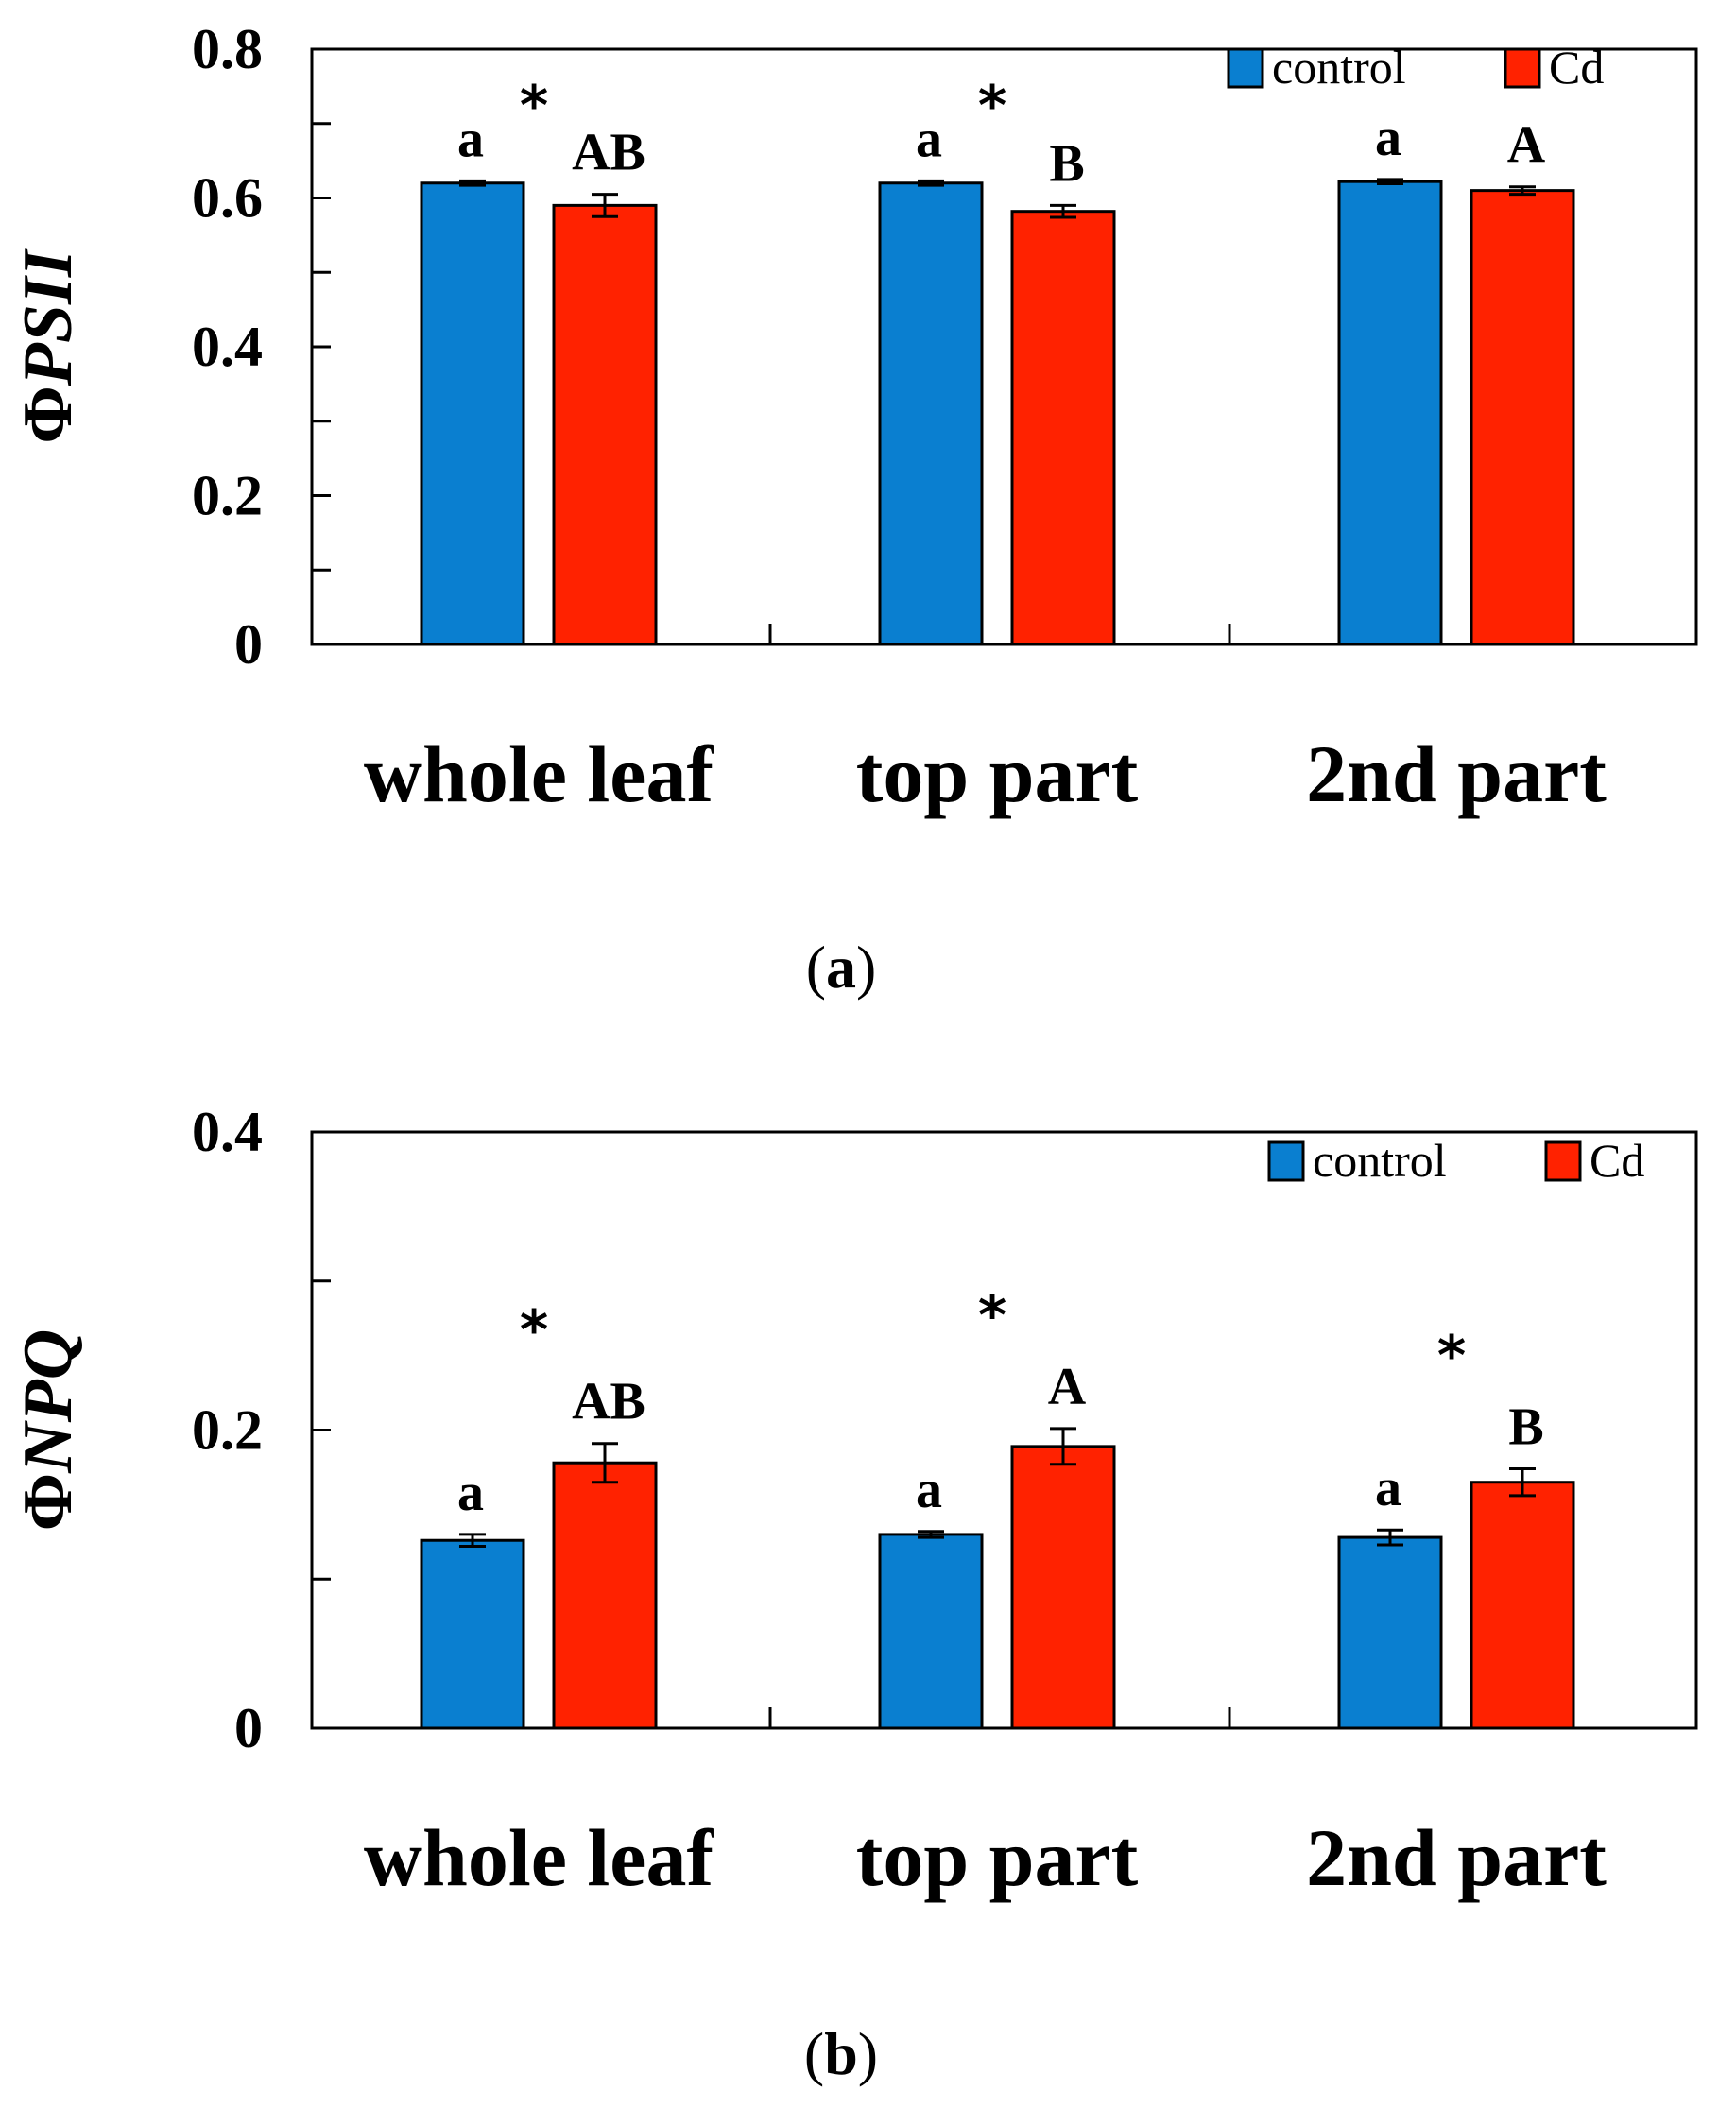  I want to click on y-axis-label-subscript: NPQ, so click(48, 1401).